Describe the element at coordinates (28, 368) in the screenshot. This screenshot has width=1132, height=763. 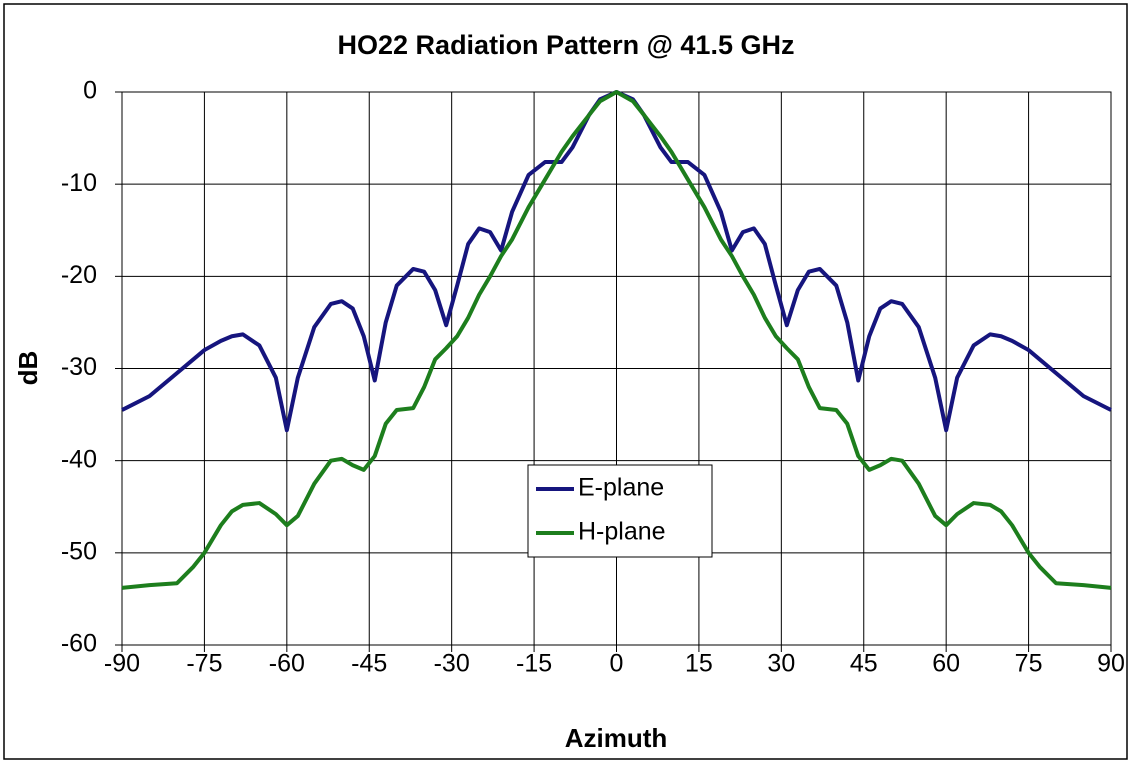
I see `y-axis-label: dB` at that location.